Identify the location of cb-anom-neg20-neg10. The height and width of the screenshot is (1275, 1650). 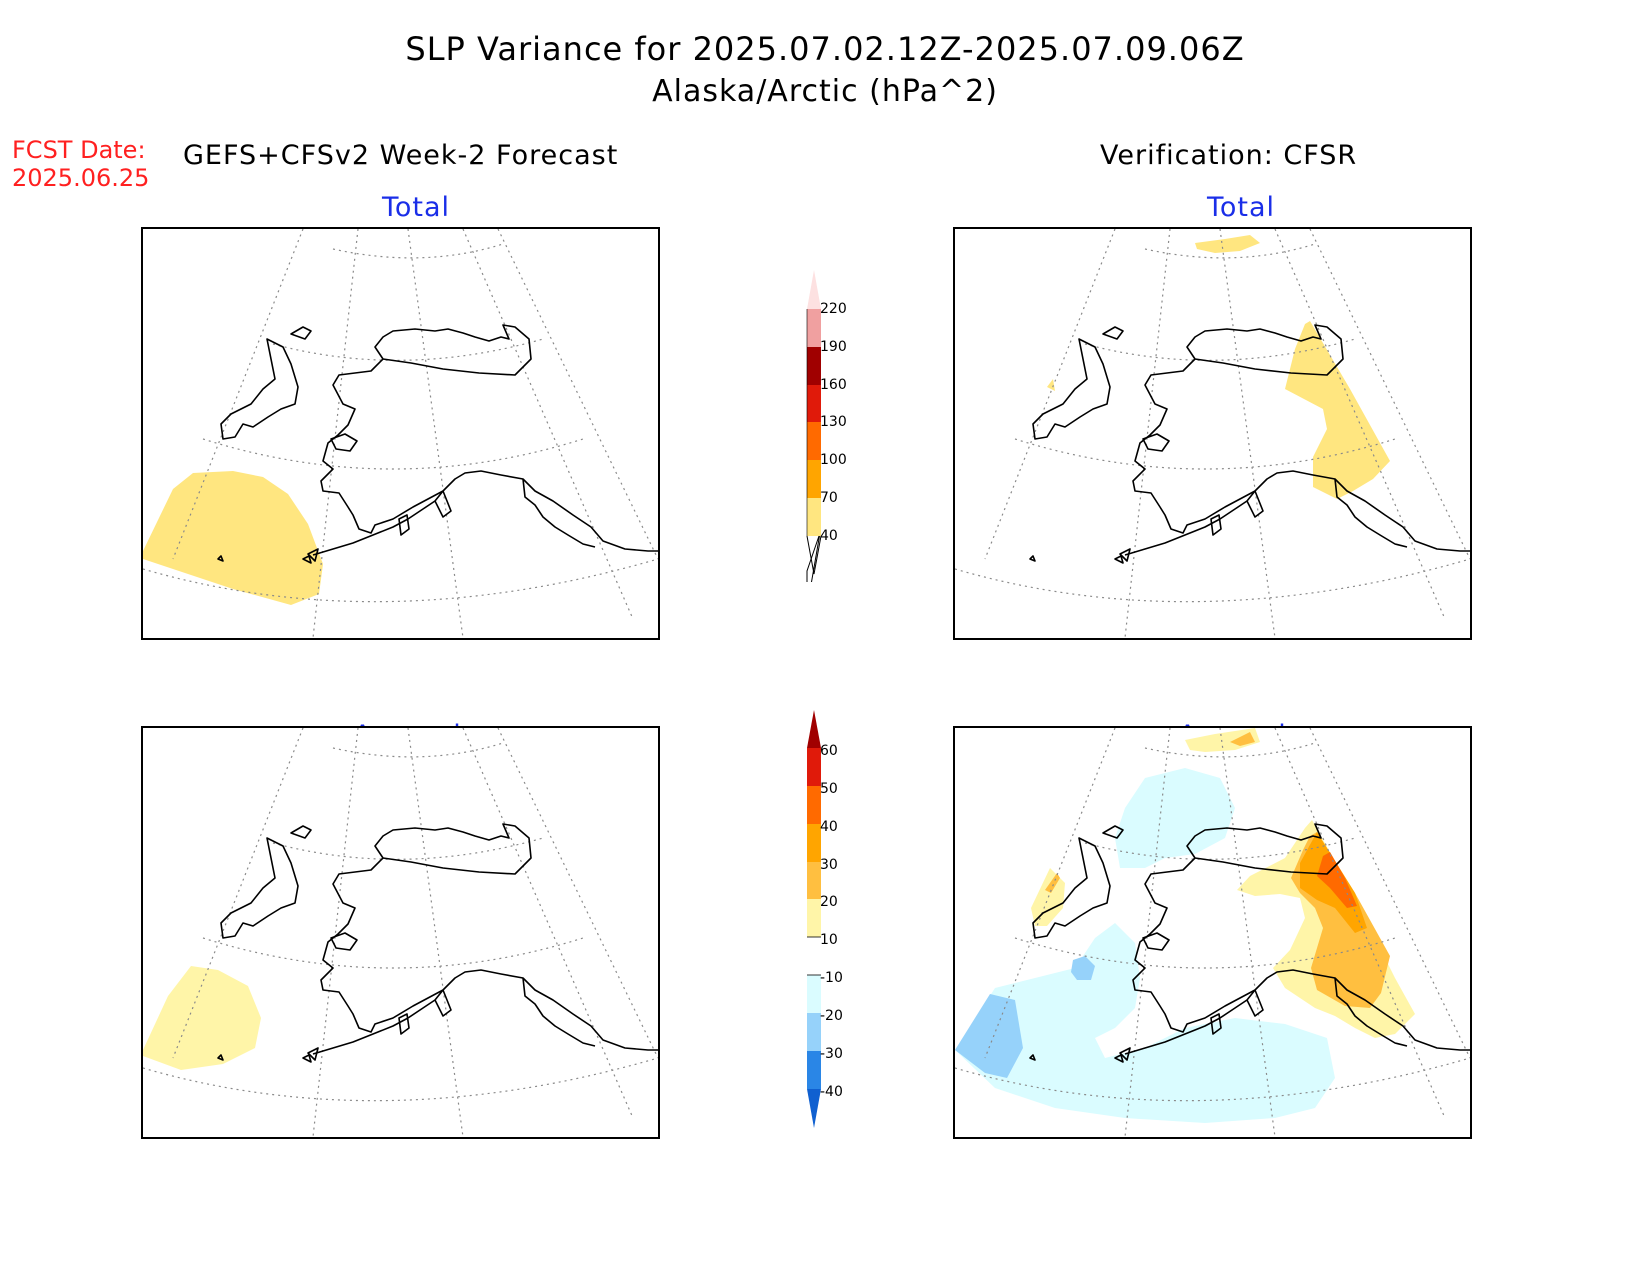
(814, 994).